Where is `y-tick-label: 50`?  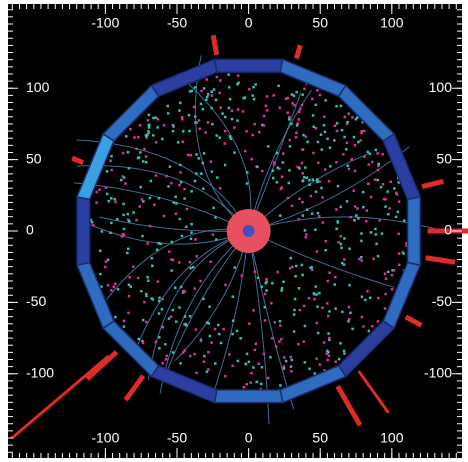 y-tick-label: 50 is located at coordinates (34, 158).